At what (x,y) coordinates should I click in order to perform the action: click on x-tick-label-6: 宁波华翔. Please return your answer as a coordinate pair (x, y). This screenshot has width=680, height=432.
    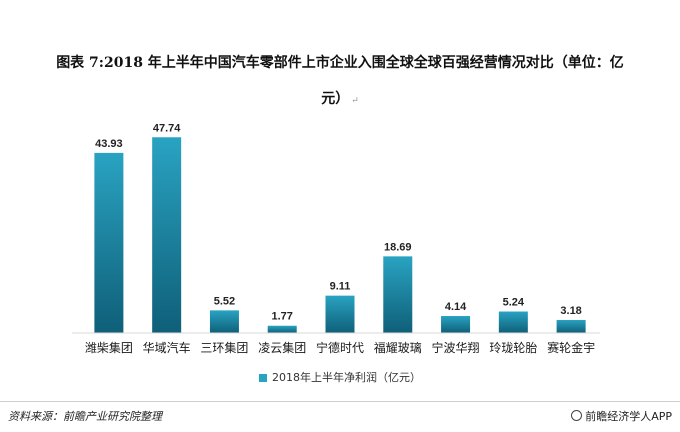
    Looking at the image, I should click on (456, 347).